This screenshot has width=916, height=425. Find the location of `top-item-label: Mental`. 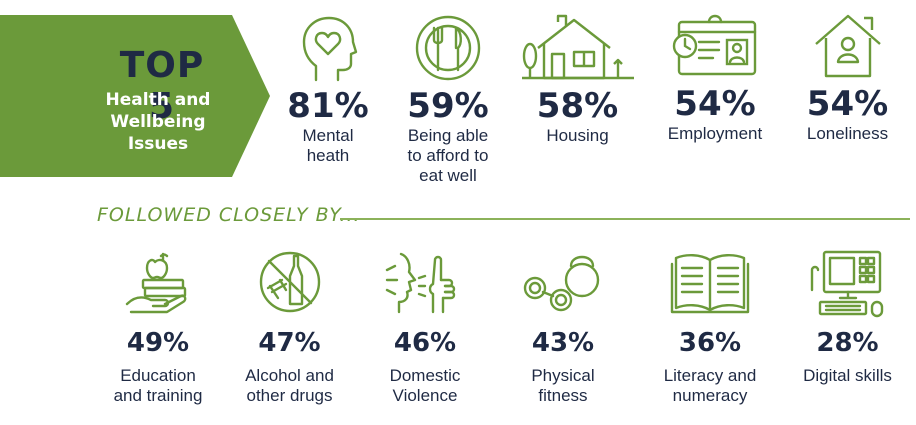

top-item-label: Mental is located at coordinates (328, 135).